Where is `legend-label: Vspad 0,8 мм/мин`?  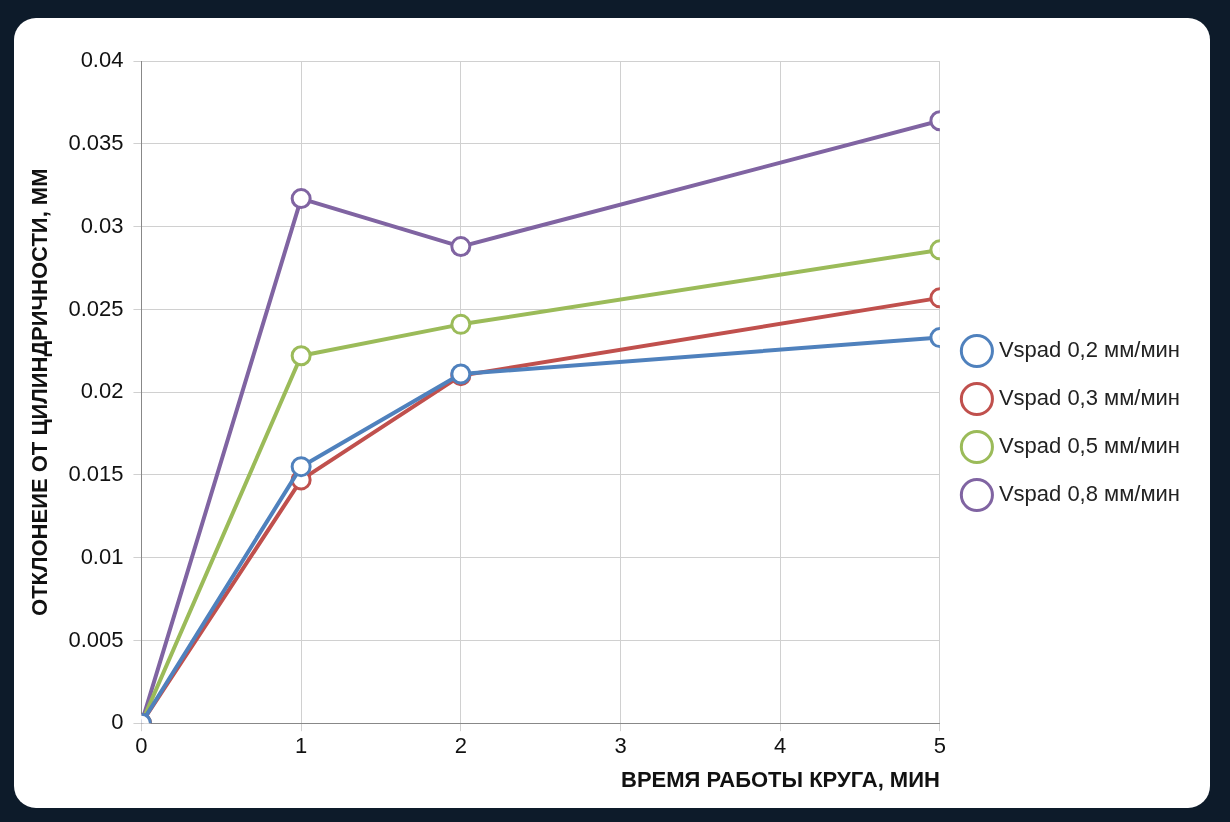 legend-label: Vspad 0,8 мм/мин is located at coordinates (1089, 494).